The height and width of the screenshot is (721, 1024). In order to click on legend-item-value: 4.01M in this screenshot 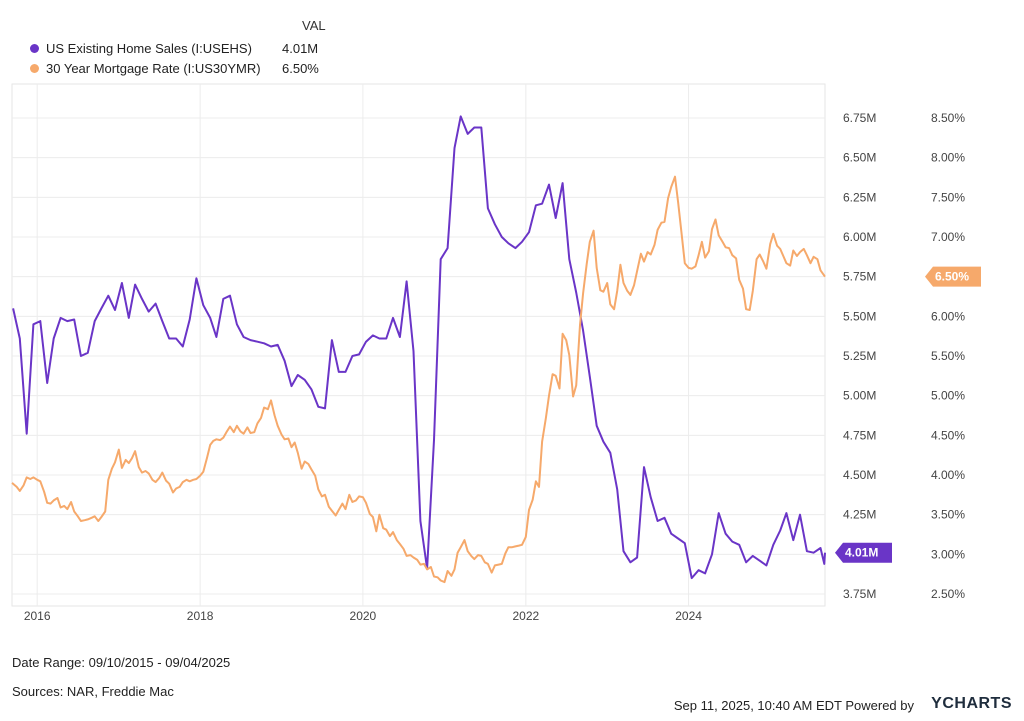, I will do `click(300, 48)`.